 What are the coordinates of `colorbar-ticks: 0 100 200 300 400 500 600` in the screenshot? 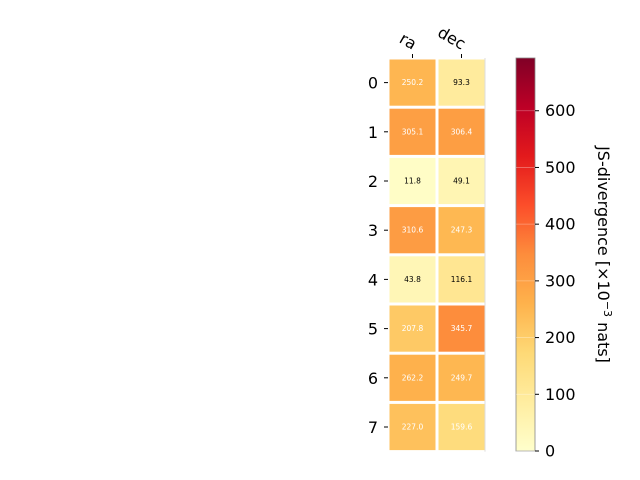 It's located at (546, 281).